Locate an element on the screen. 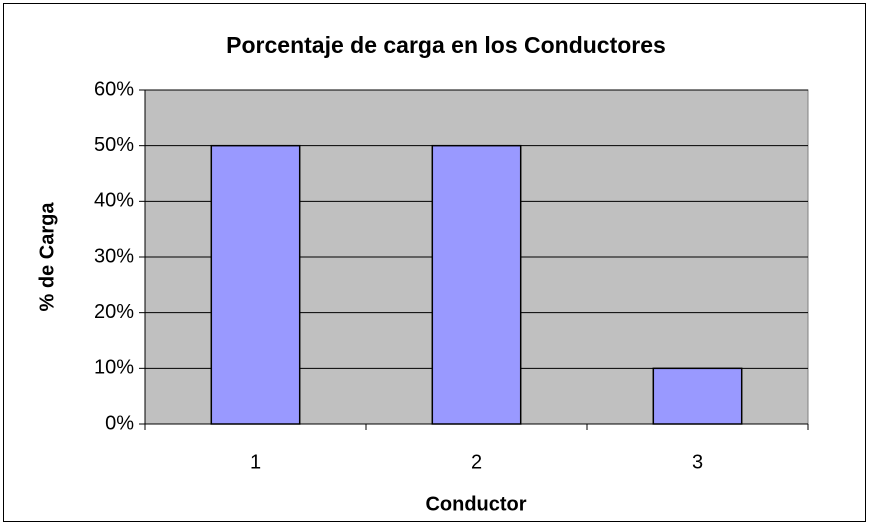 The width and height of the screenshot is (869, 525). y-axis-label: % de Carga is located at coordinates (47, 257).